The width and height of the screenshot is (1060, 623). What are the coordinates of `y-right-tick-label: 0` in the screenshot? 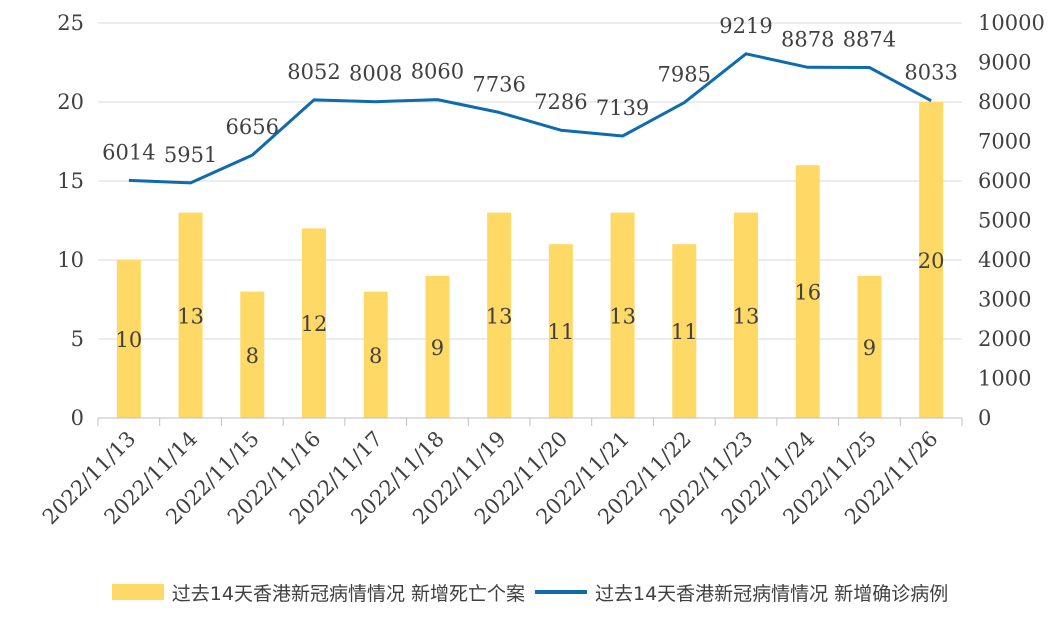 It's located at (984, 418).